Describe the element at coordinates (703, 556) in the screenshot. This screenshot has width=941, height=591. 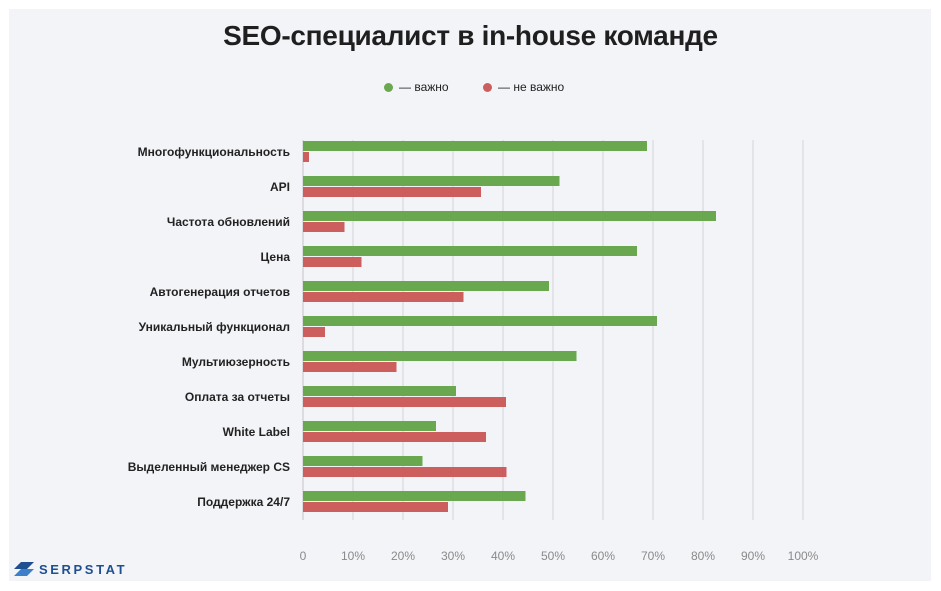
I see `x-tick-label: 80%` at that location.